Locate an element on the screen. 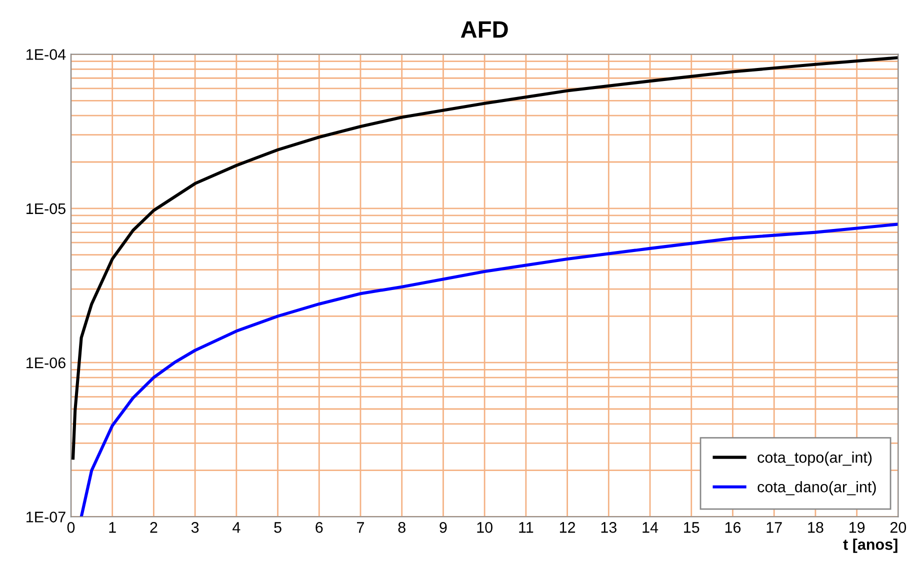 The image size is (910, 571). x-tick-label: 11 is located at coordinates (526, 527).